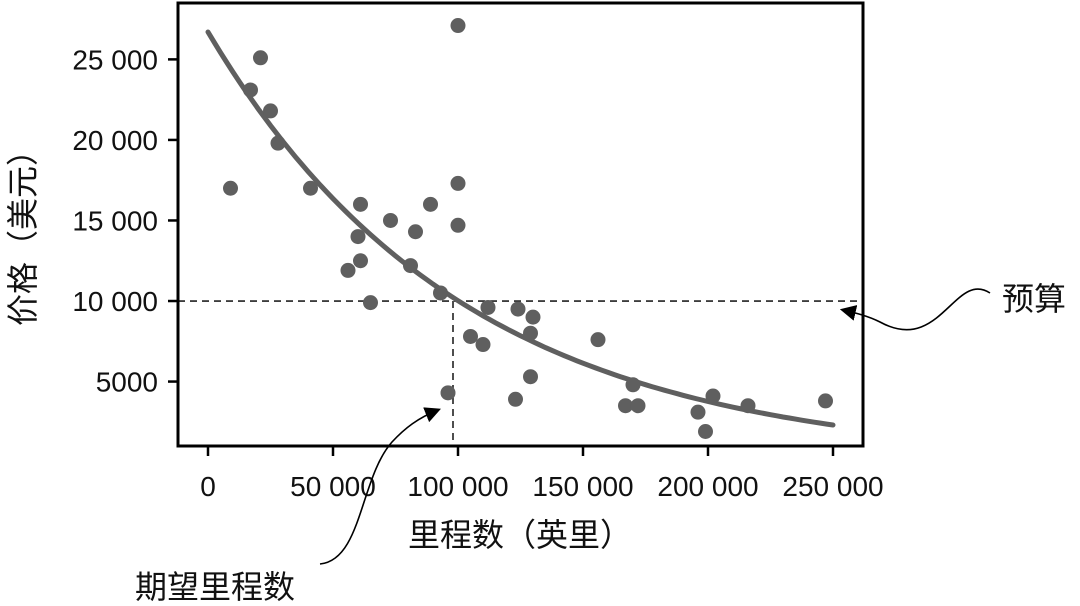  Describe the element at coordinates (707, 486) in the screenshot. I see `x-tick-label: 200 000` at that location.